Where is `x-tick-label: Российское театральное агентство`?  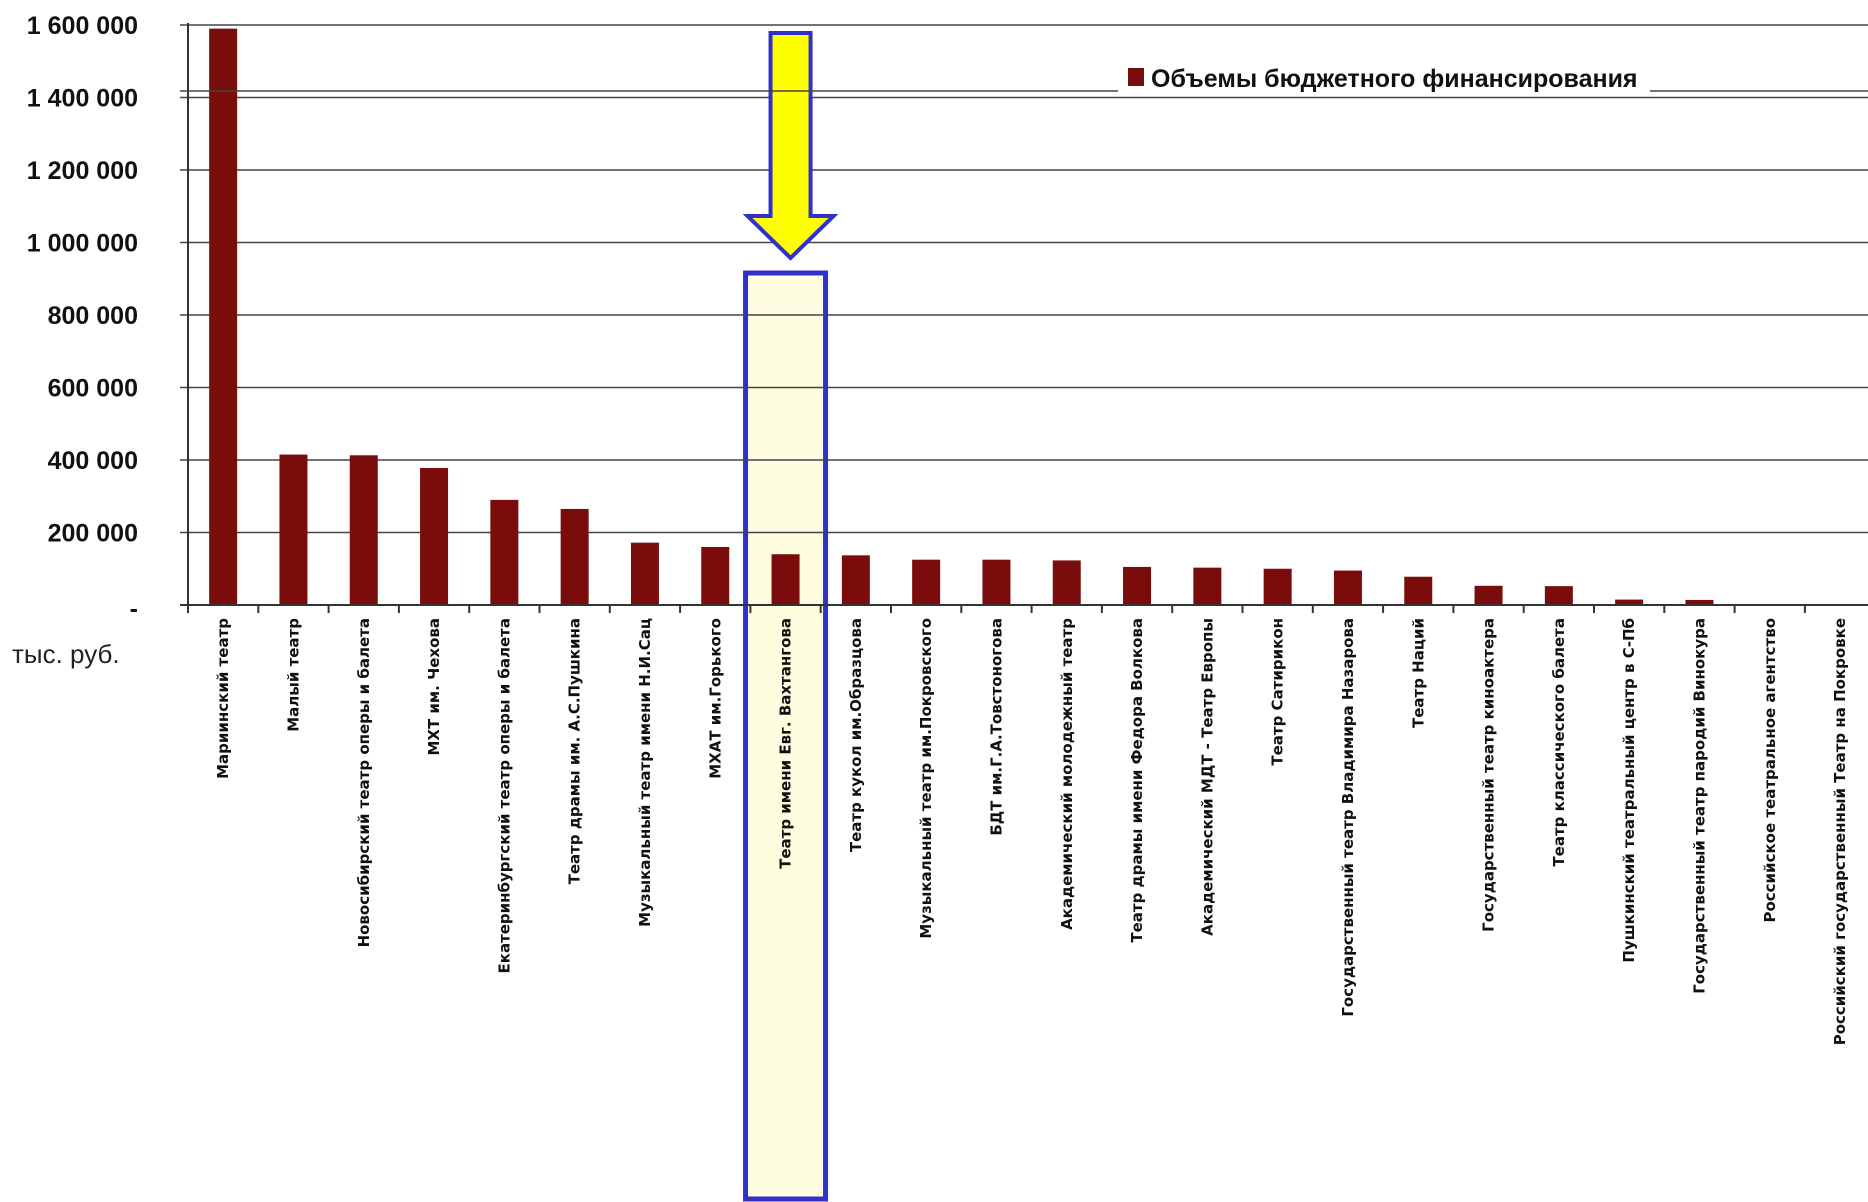 x-tick-label: Российское театральное агентство is located at coordinates (1770, 770).